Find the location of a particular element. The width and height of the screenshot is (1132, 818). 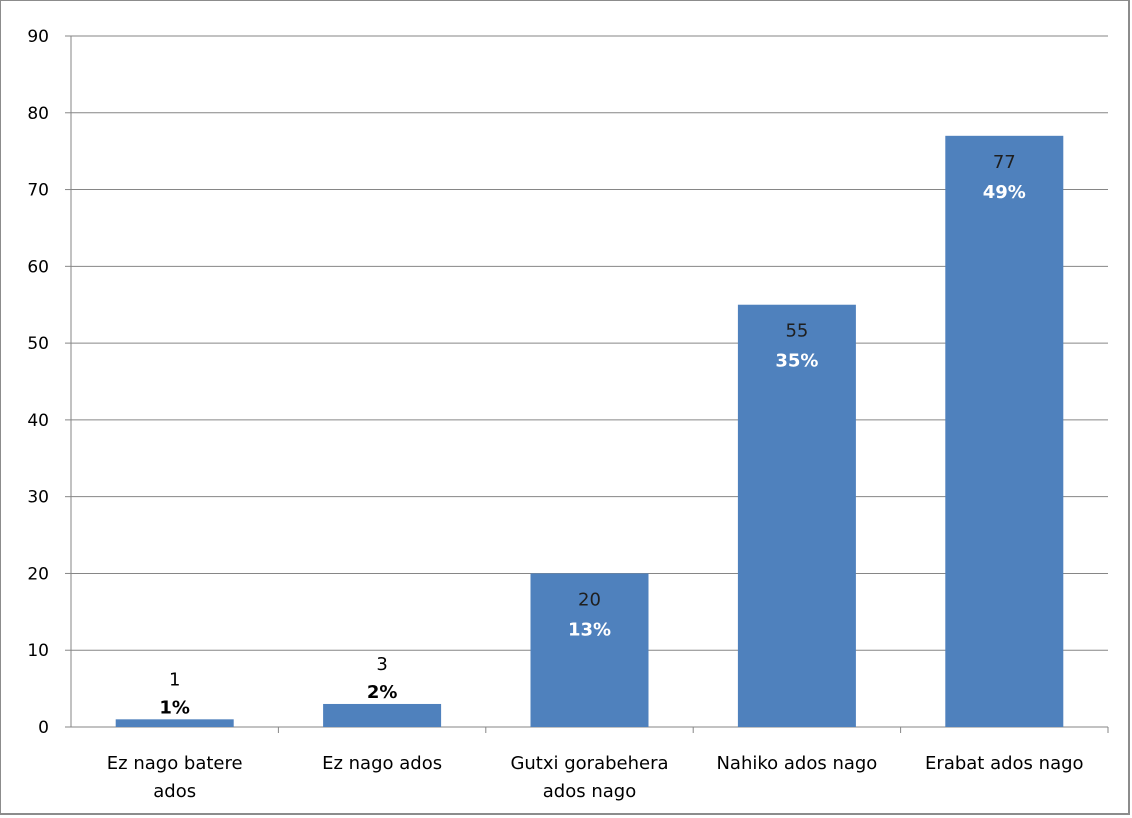

data-label-value-2: 20 is located at coordinates (589, 599).